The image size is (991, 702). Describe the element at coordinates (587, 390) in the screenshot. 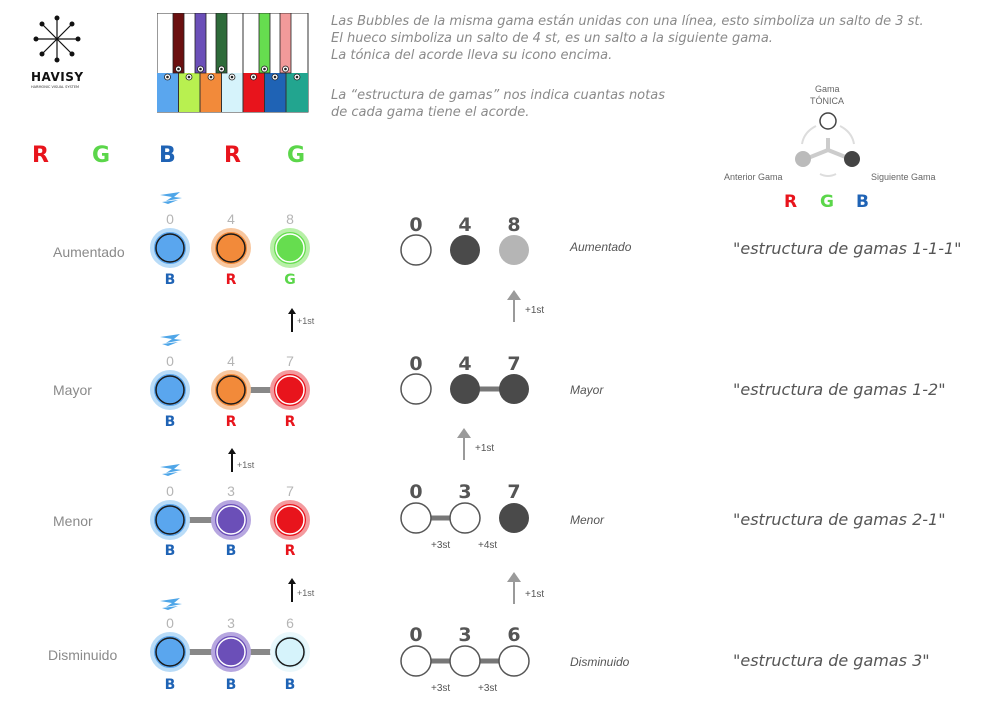

I see `r-label-mayor: Mayor` at that location.